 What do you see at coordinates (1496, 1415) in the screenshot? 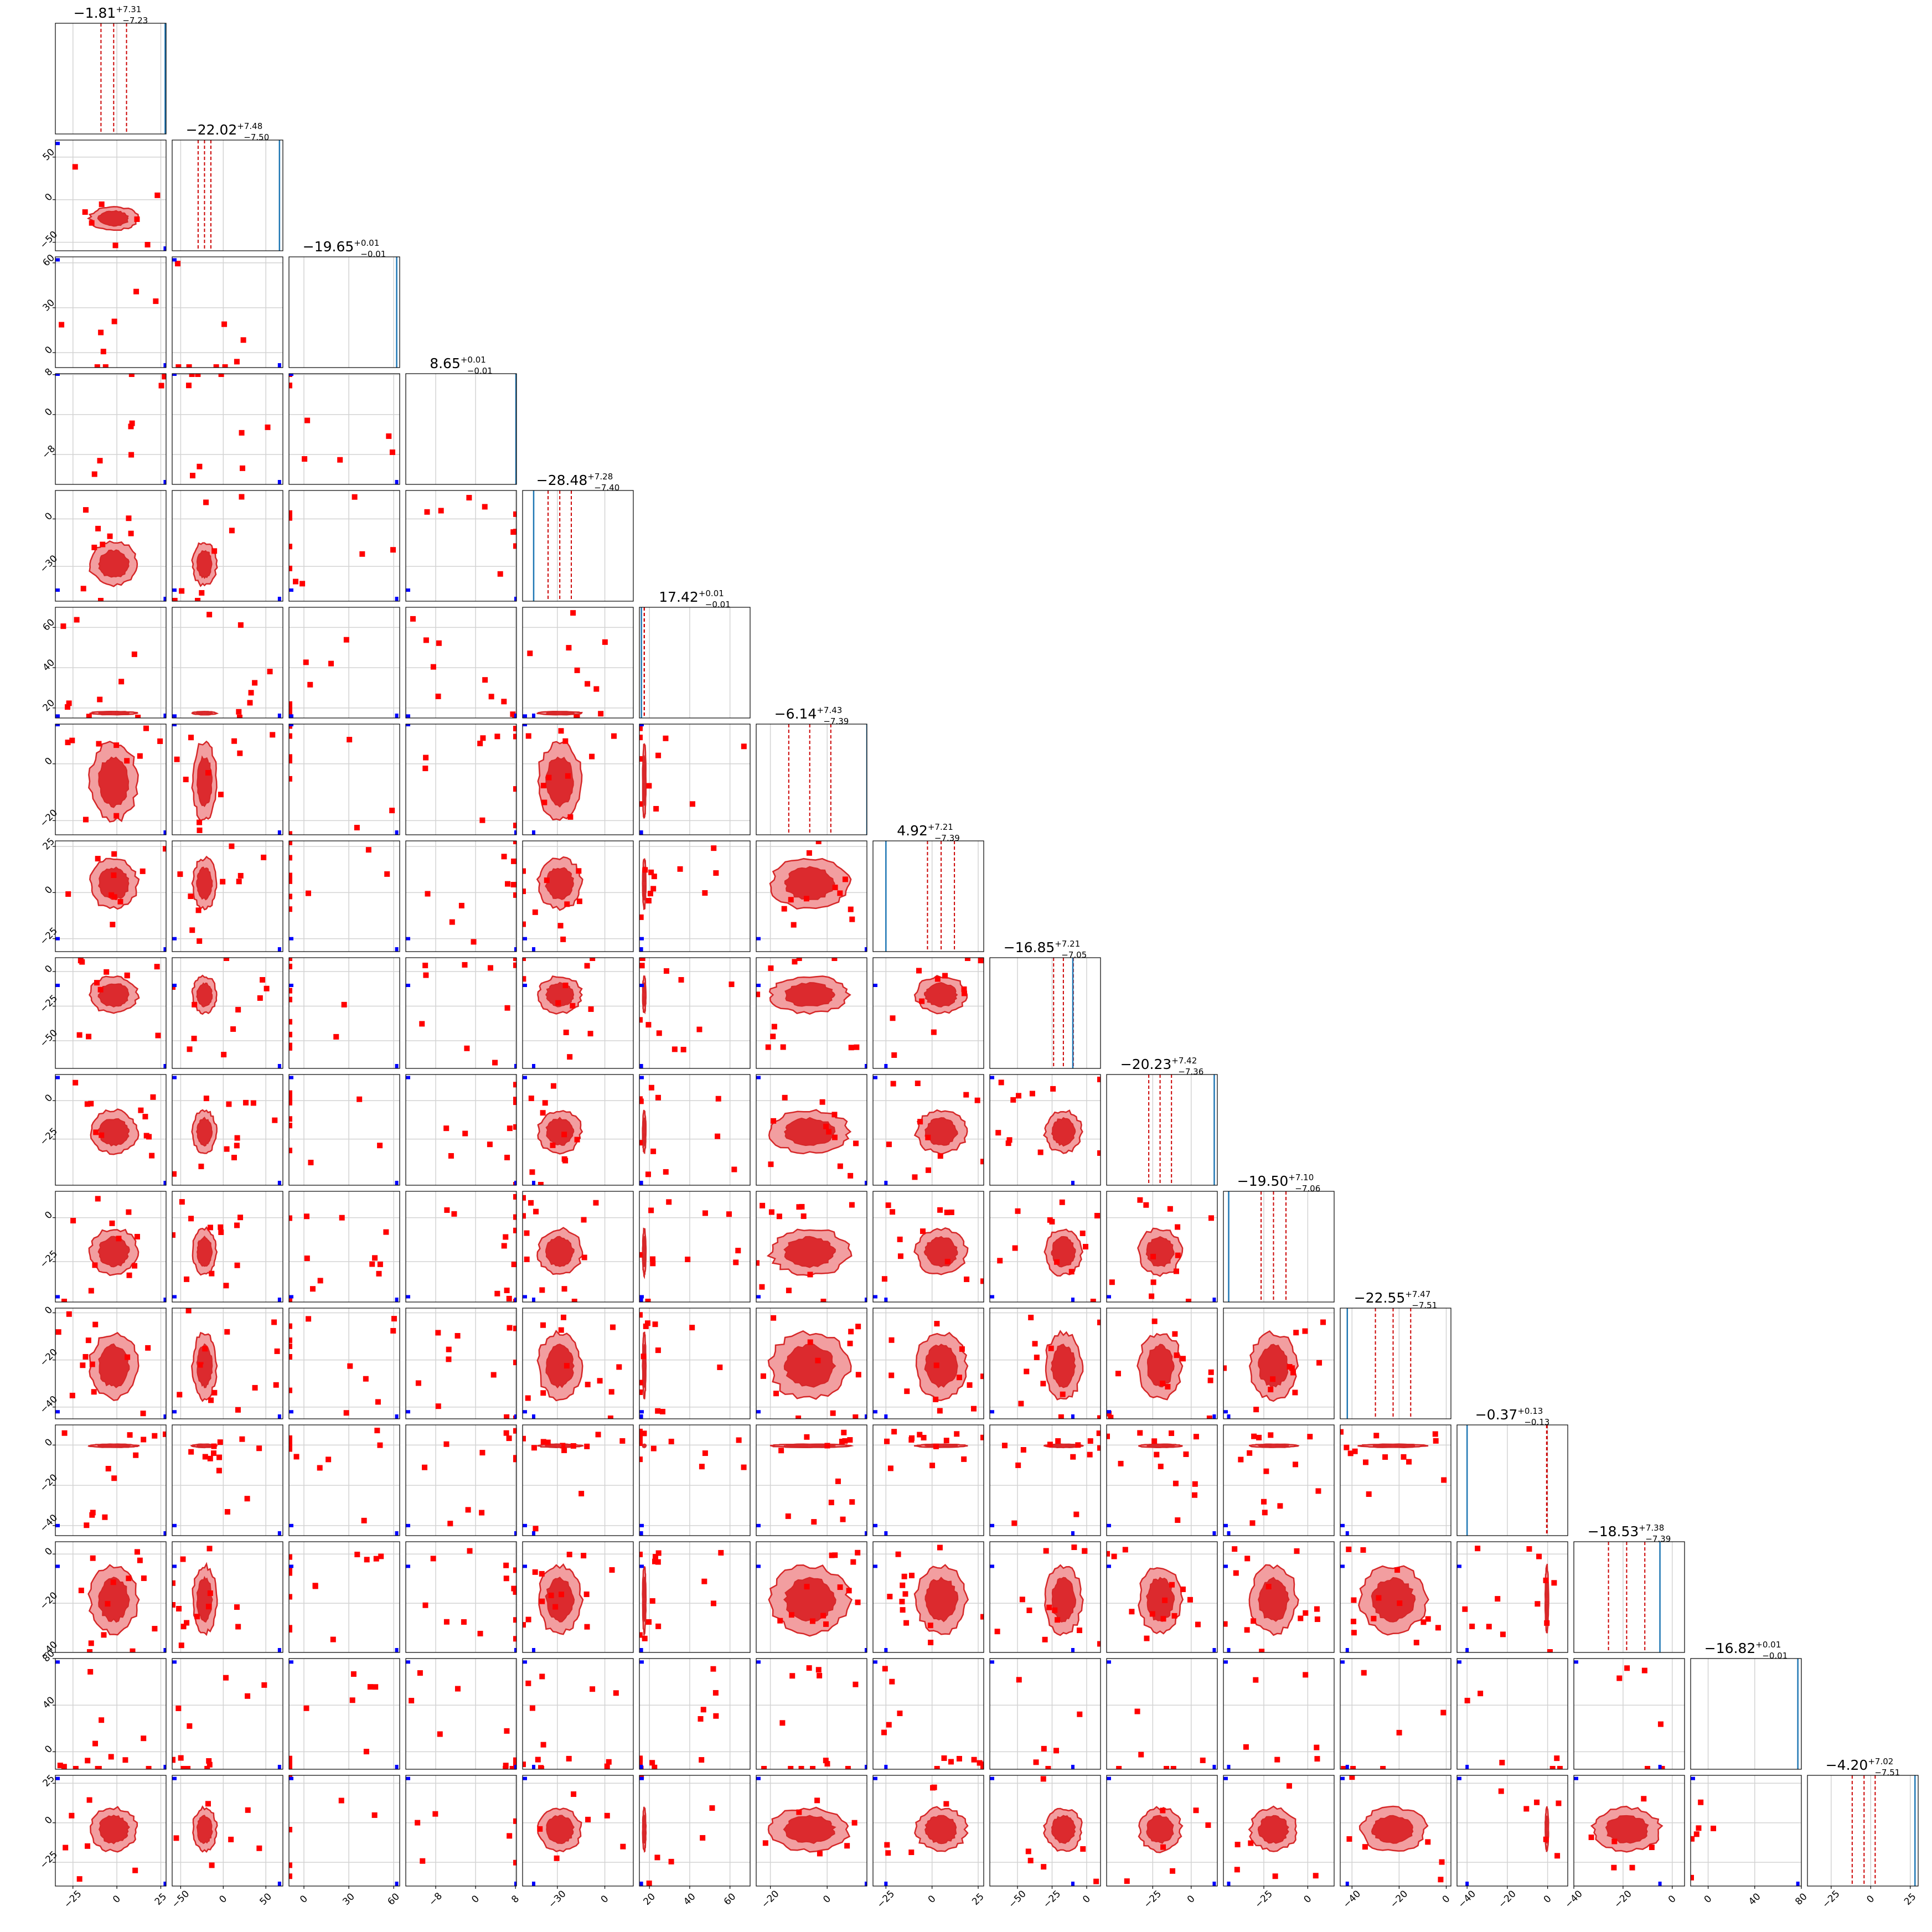
I see `title-median: −0.37` at bounding box center [1496, 1415].